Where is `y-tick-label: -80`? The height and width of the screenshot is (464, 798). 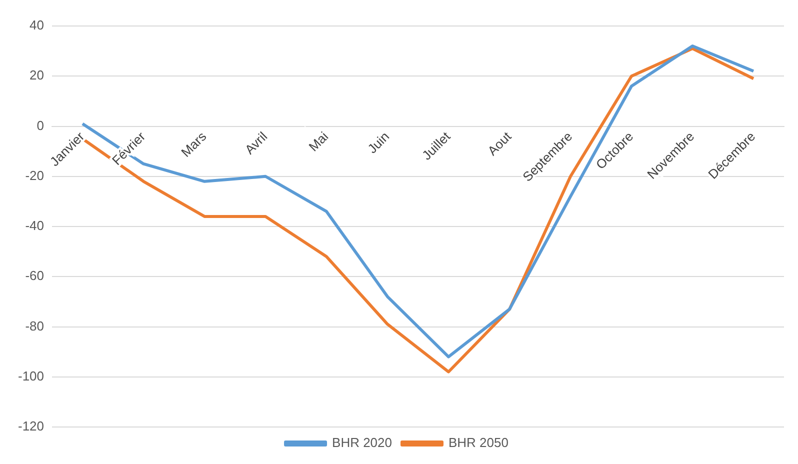
y-tick-label: -80 is located at coordinates (34, 326).